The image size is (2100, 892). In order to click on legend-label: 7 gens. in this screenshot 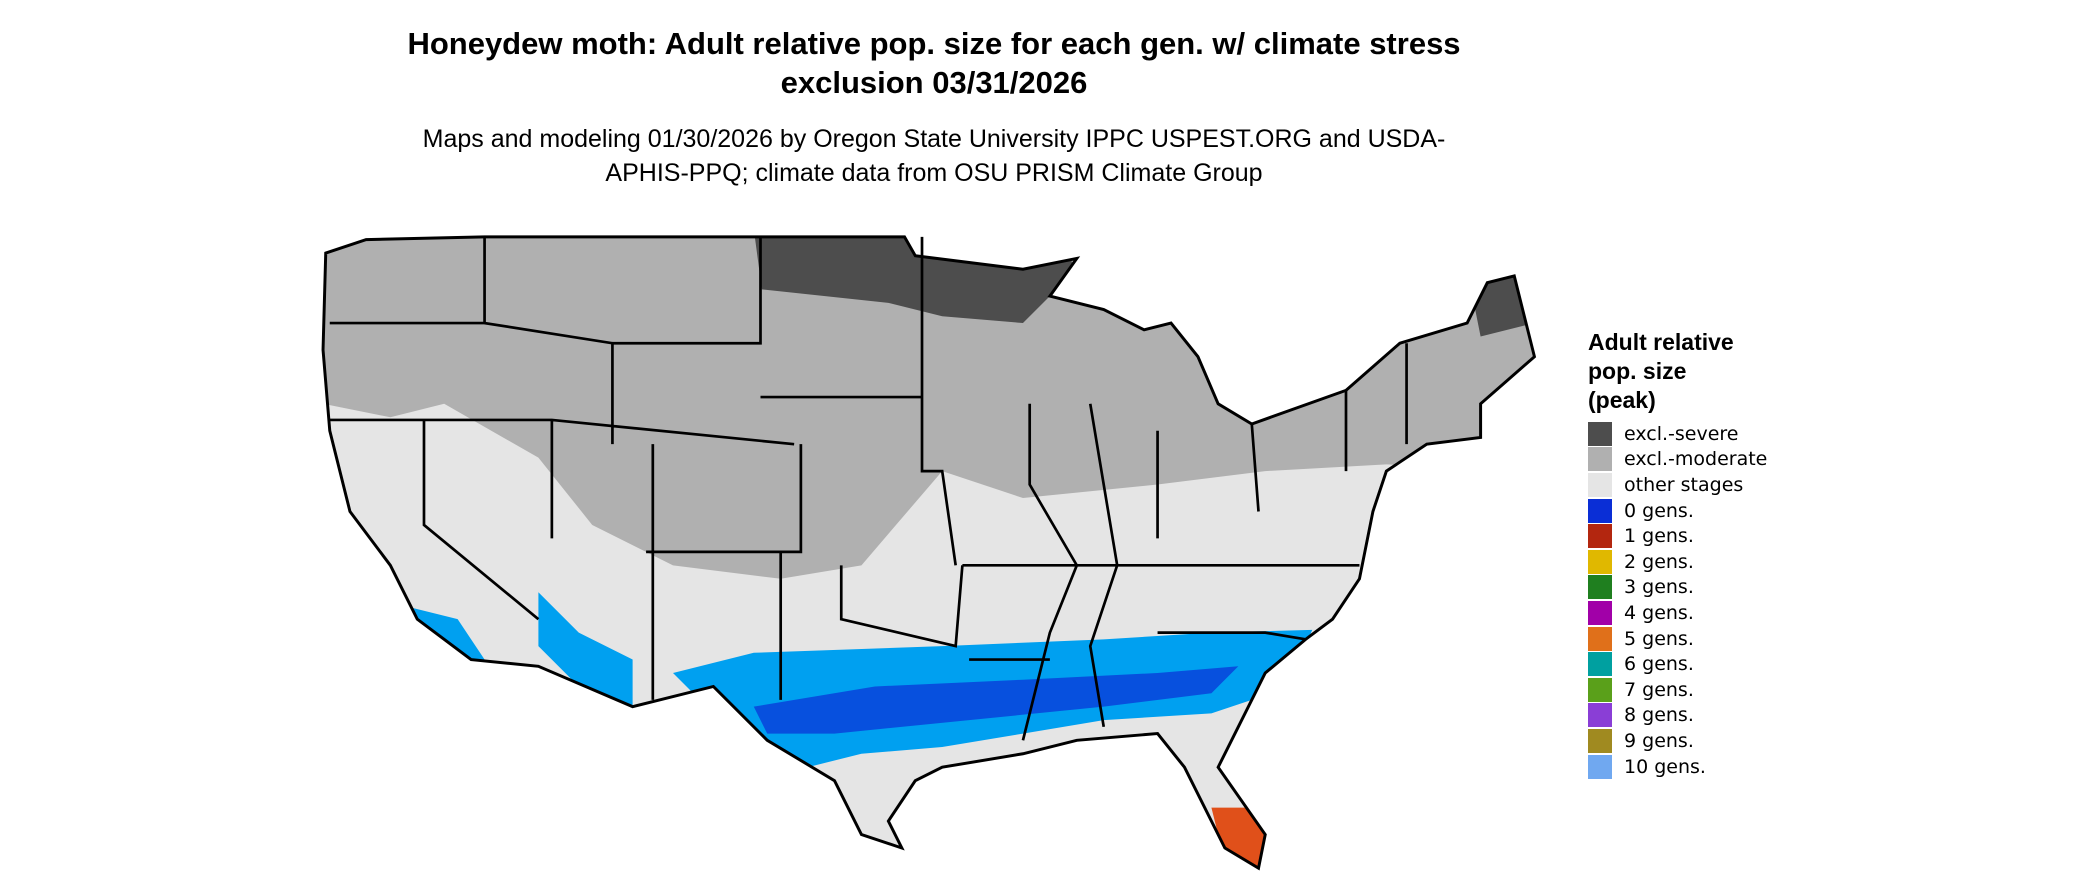, I will do `click(1659, 689)`.